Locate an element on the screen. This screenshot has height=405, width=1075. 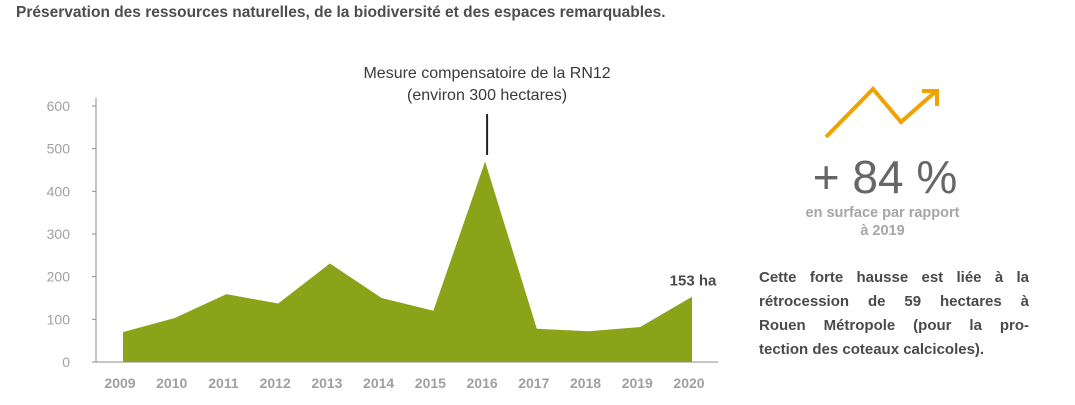
note-line: Rouen Métropole (pour la pro- is located at coordinates (894, 325).